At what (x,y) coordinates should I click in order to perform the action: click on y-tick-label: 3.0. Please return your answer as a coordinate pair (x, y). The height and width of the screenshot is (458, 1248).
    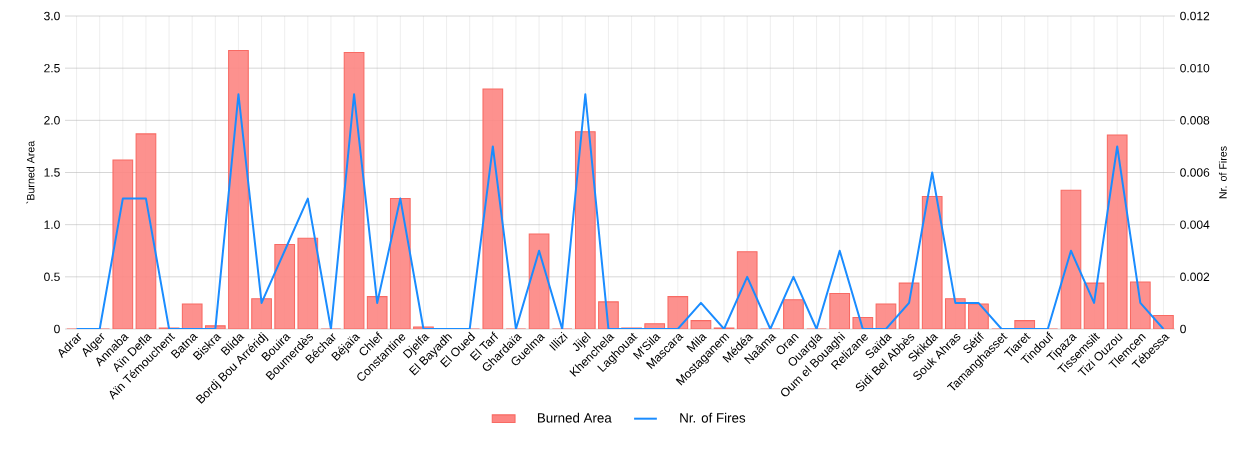
    Looking at the image, I should click on (52, 16).